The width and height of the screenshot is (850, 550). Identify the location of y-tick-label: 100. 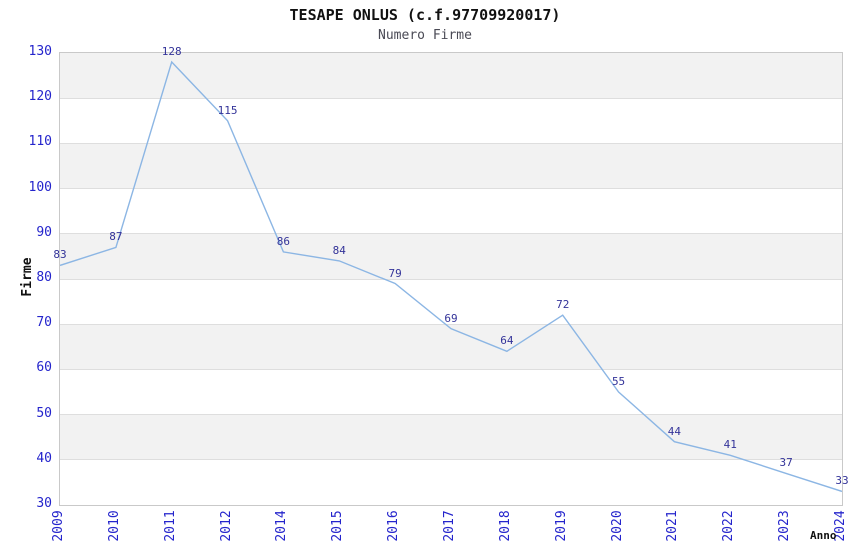
(40, 187).